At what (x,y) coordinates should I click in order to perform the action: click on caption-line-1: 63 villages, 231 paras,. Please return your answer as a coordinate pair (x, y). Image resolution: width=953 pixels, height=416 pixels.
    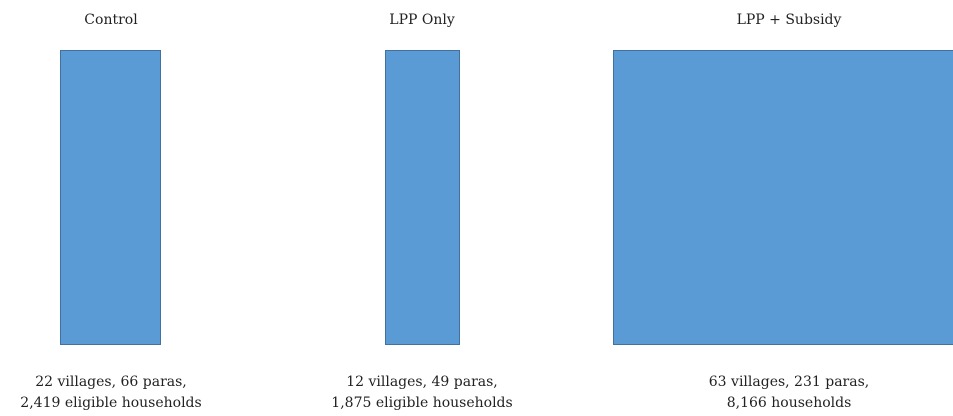
    Looking at the image, I should click on (789, 382).